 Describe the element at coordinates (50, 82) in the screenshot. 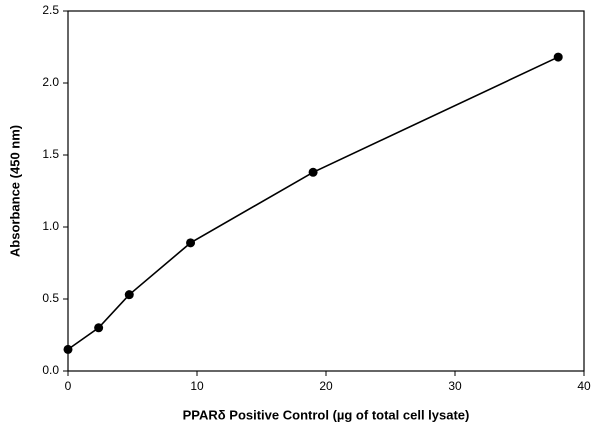

I see `y-tick-label: 2.0` at that location.